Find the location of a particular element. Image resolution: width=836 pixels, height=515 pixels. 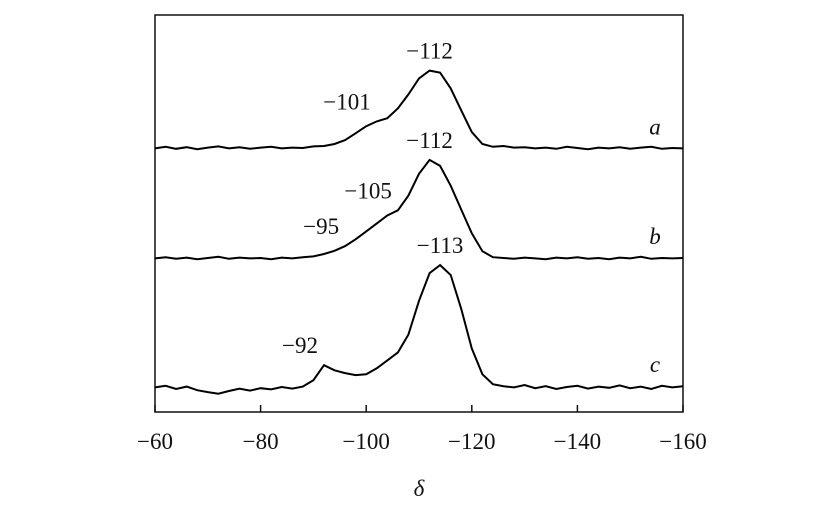

x-tick-label: −160 is located at coordinates (682, 441).